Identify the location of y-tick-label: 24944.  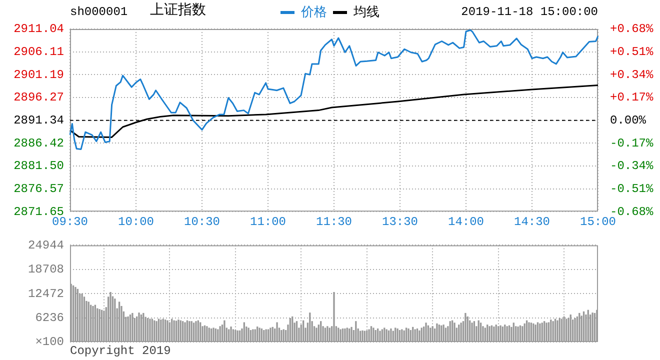
(46, 245).